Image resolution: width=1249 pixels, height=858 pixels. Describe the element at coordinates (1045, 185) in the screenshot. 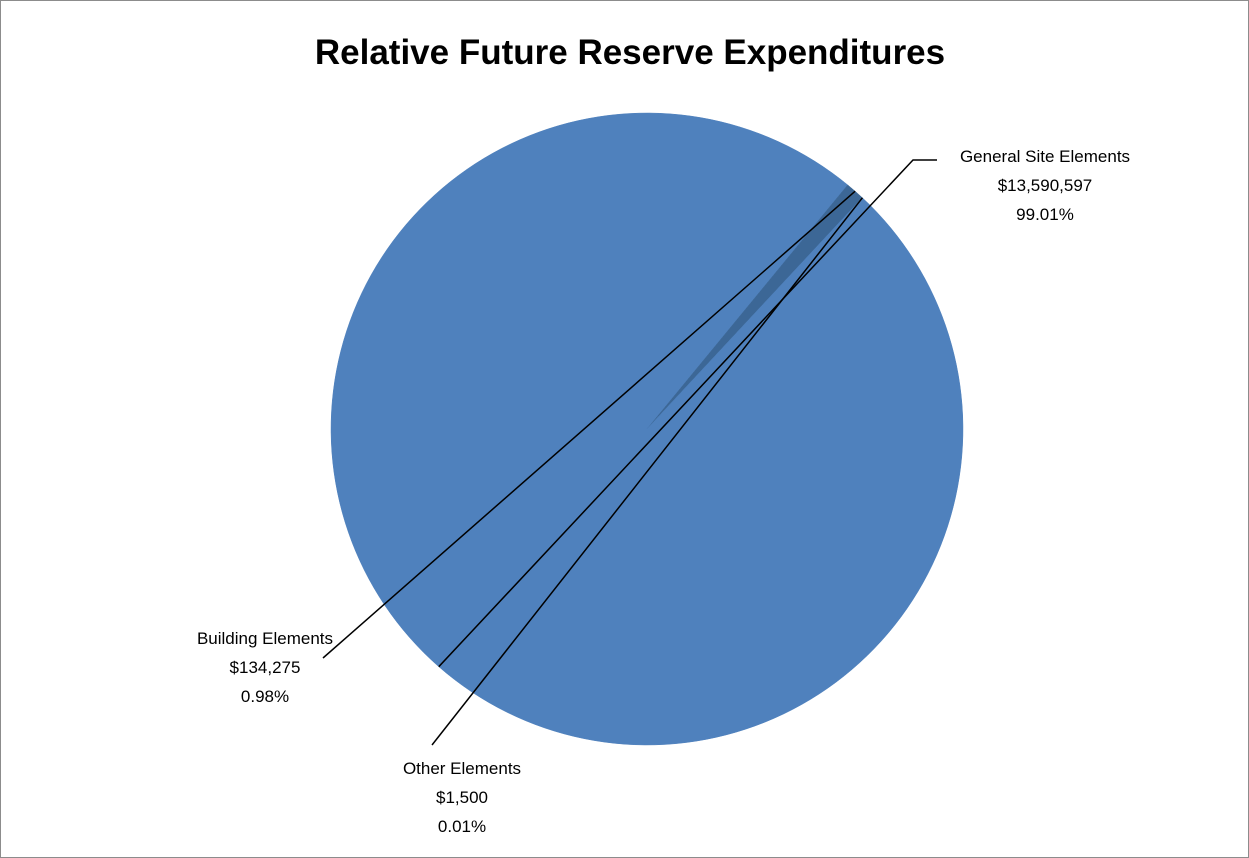

I see `slice-value-label: $13,590,597` at that location.